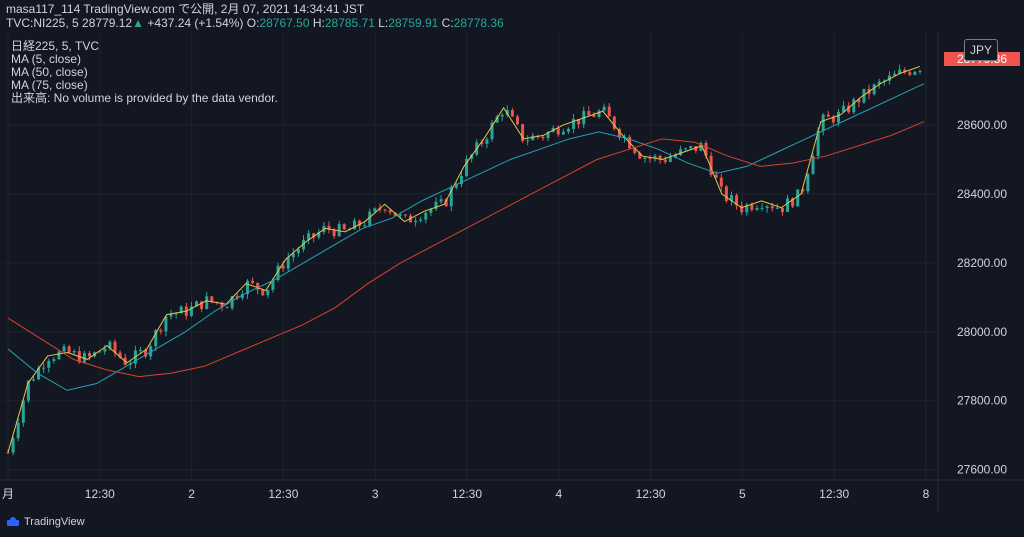 This screenshot has width=1024, height=537. I want to click on y-tick-label: 28000.00, so click(982, 332).